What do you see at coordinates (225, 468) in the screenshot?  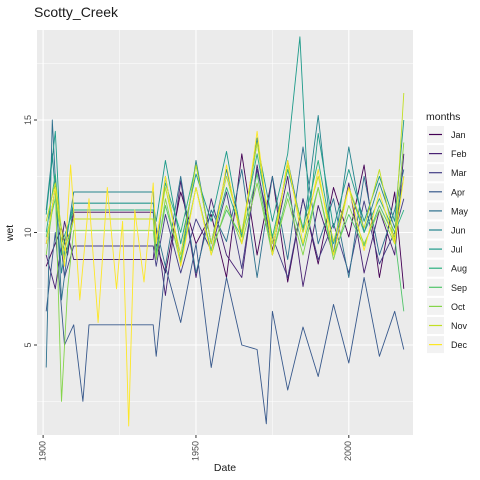 I see `x-axis-title: Date` at bounding box center [225, 468].